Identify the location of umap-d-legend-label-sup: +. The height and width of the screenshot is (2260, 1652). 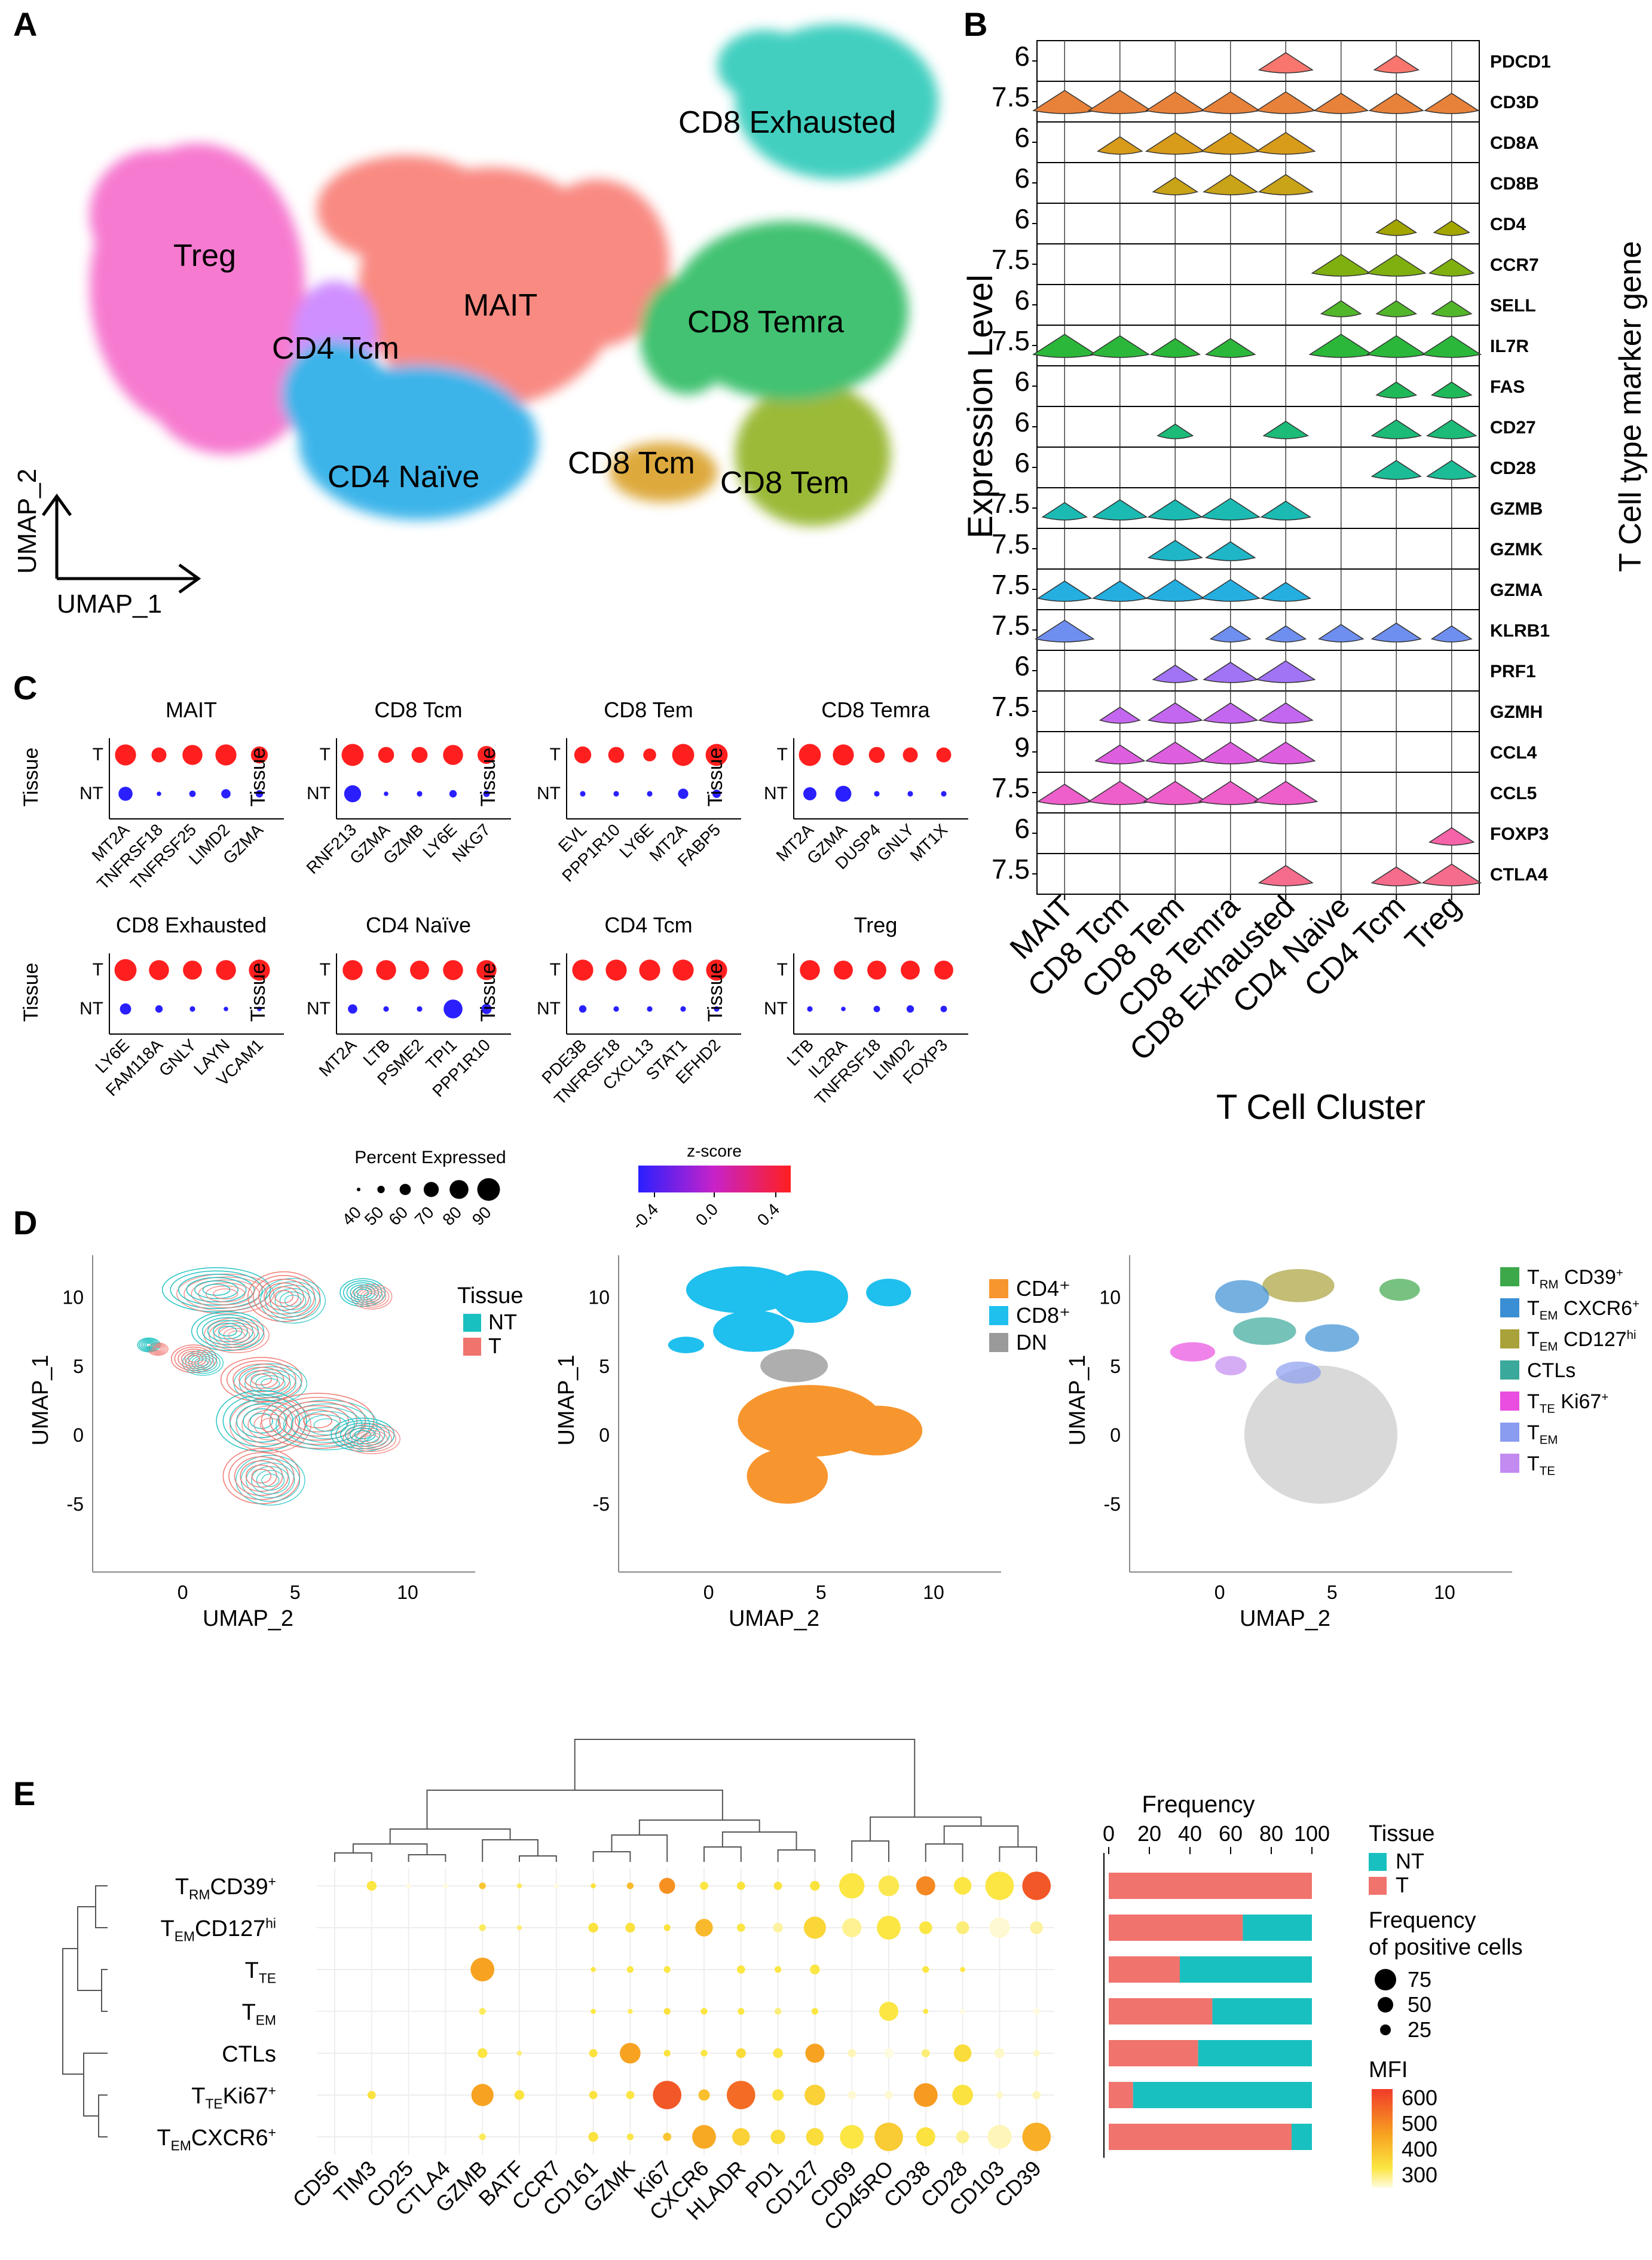
(1619, 1273).